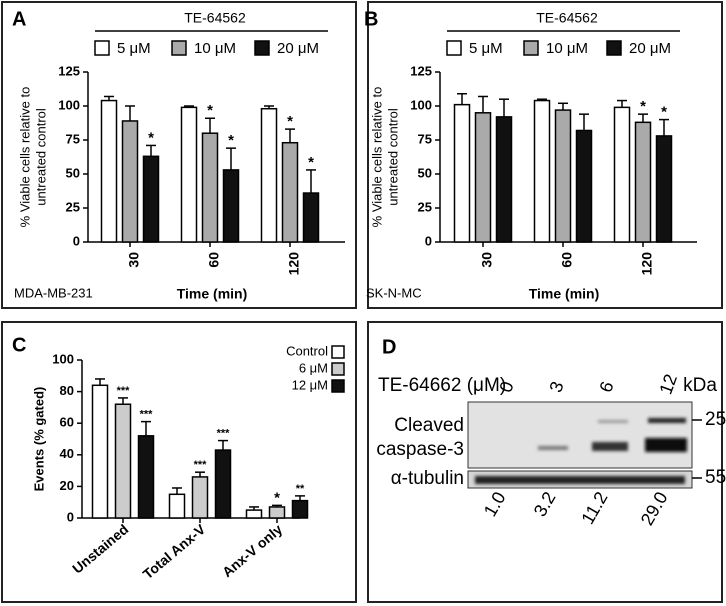 This screenshot has height=606, width=726. What do you see at coordinates (389, 347) in the screenshot?
I see `panel-letter: D` at bounding box center [389, 347].